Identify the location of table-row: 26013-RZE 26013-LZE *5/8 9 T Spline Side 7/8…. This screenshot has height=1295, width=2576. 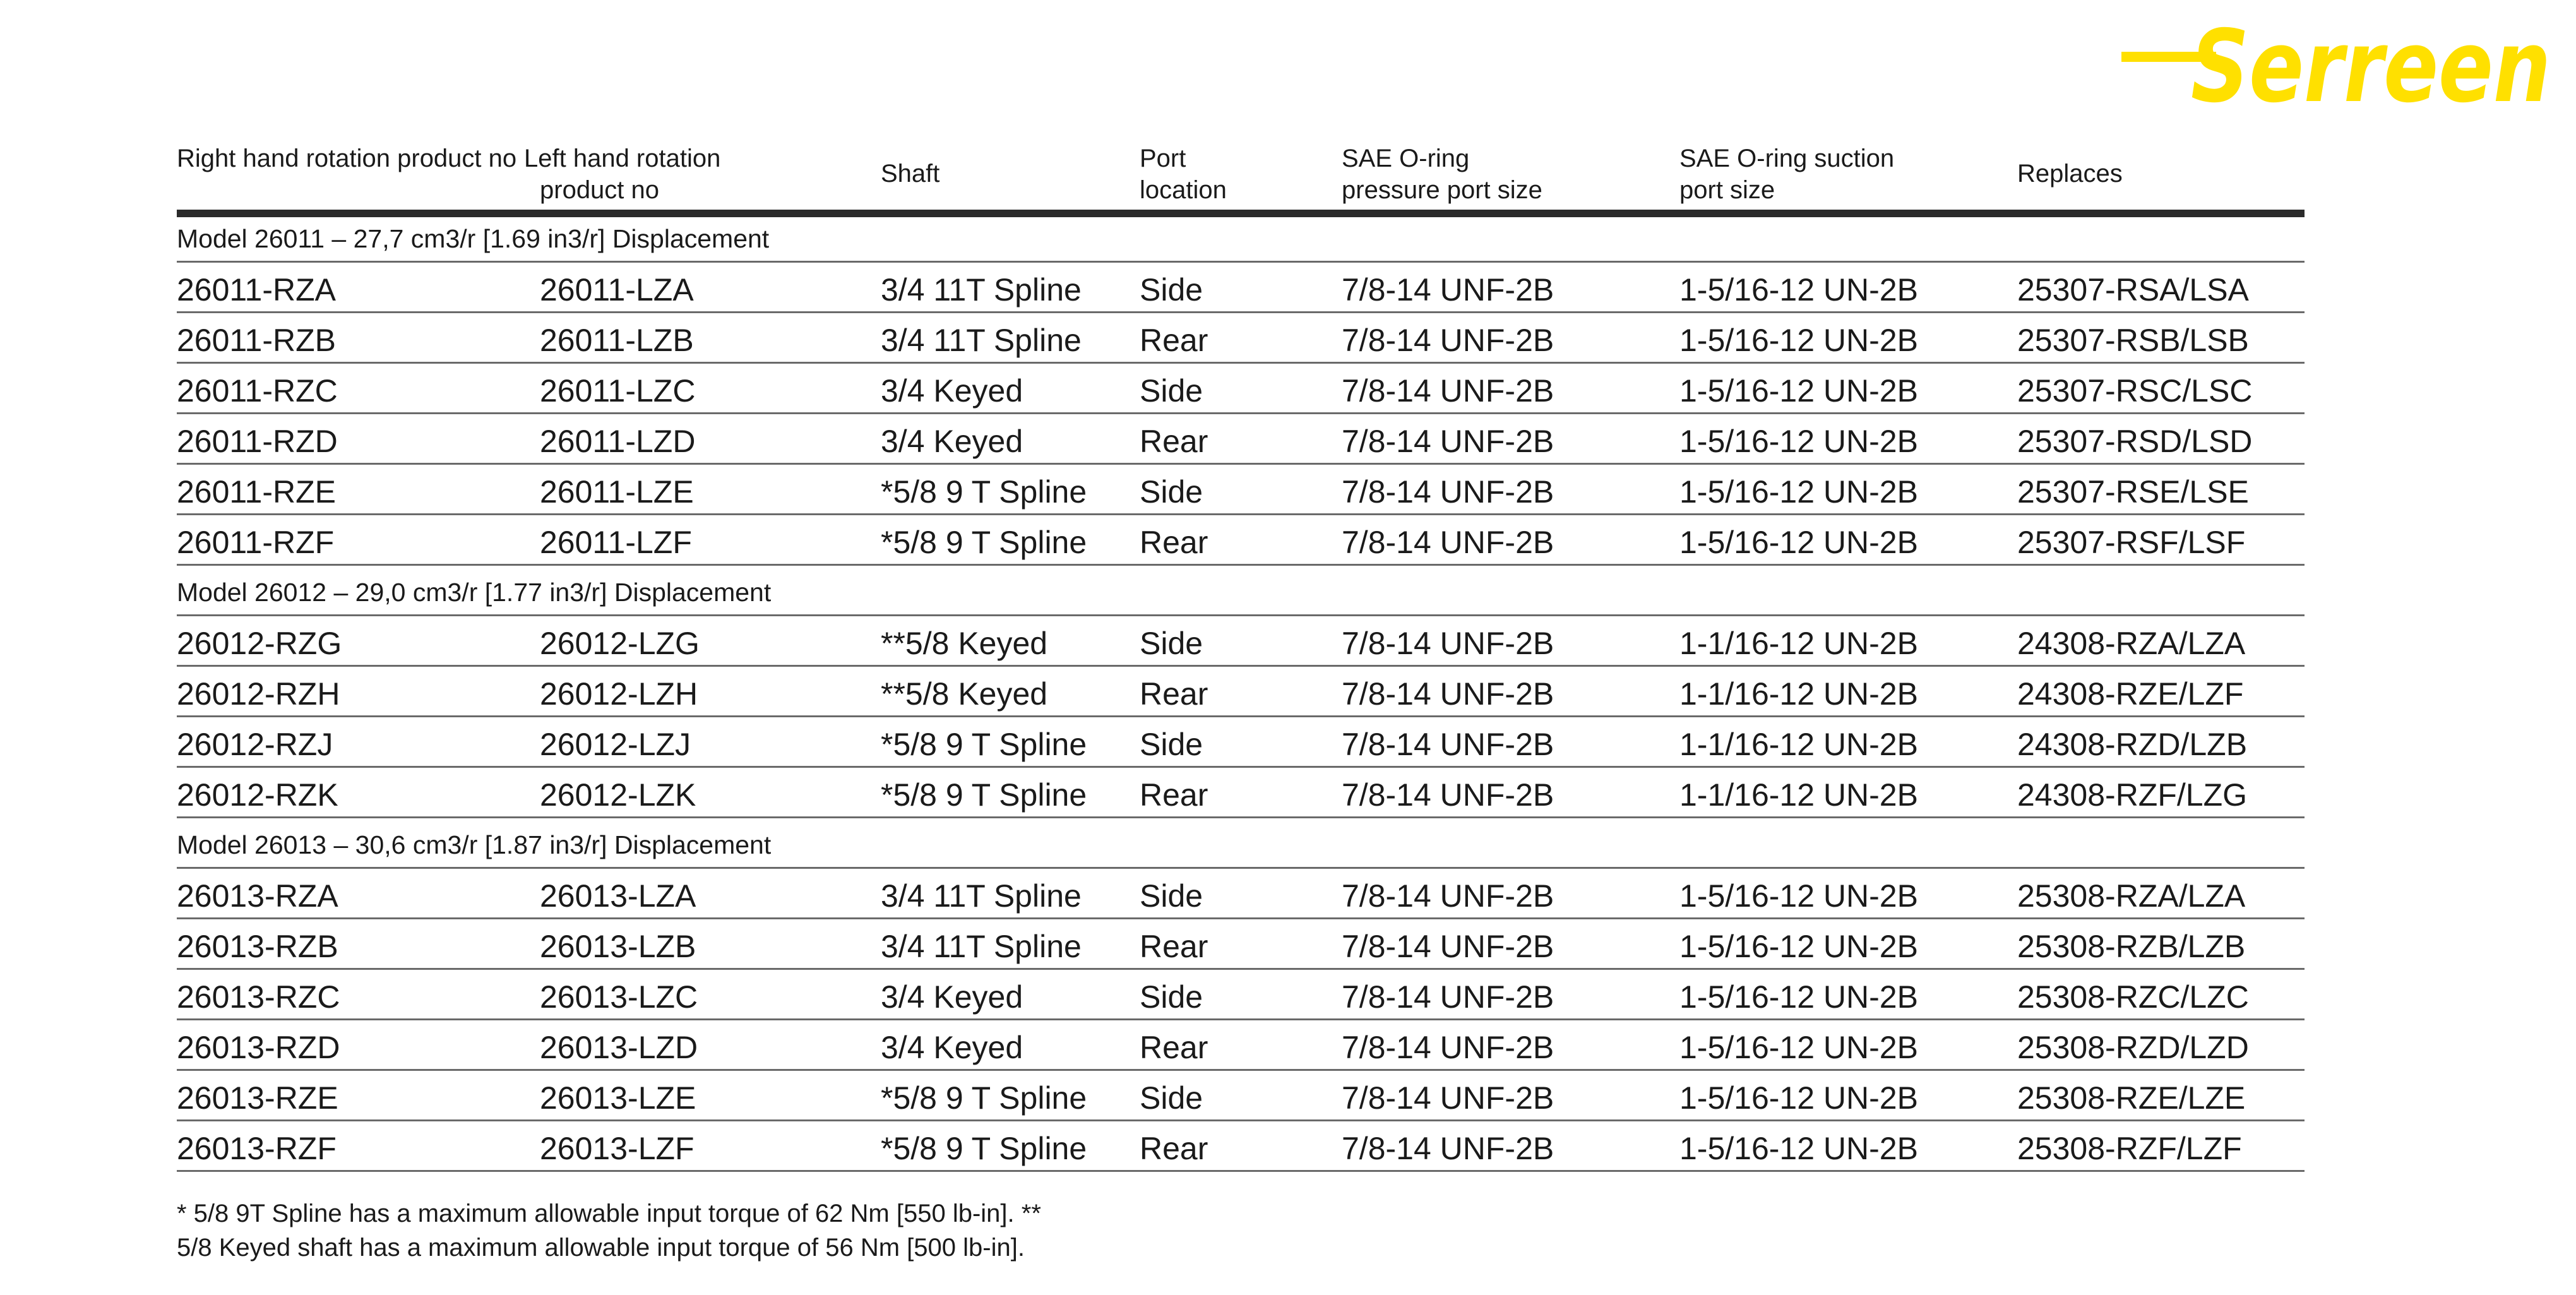
(1241, 1096).